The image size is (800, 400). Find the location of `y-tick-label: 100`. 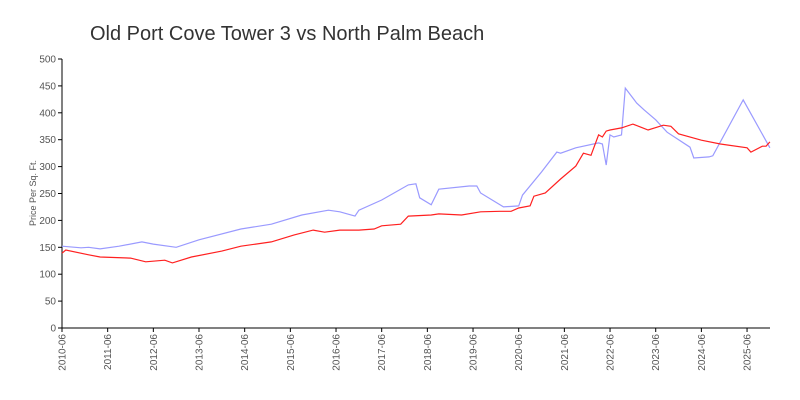

y-tick-label: 100 is located at coordinates (47, 275).